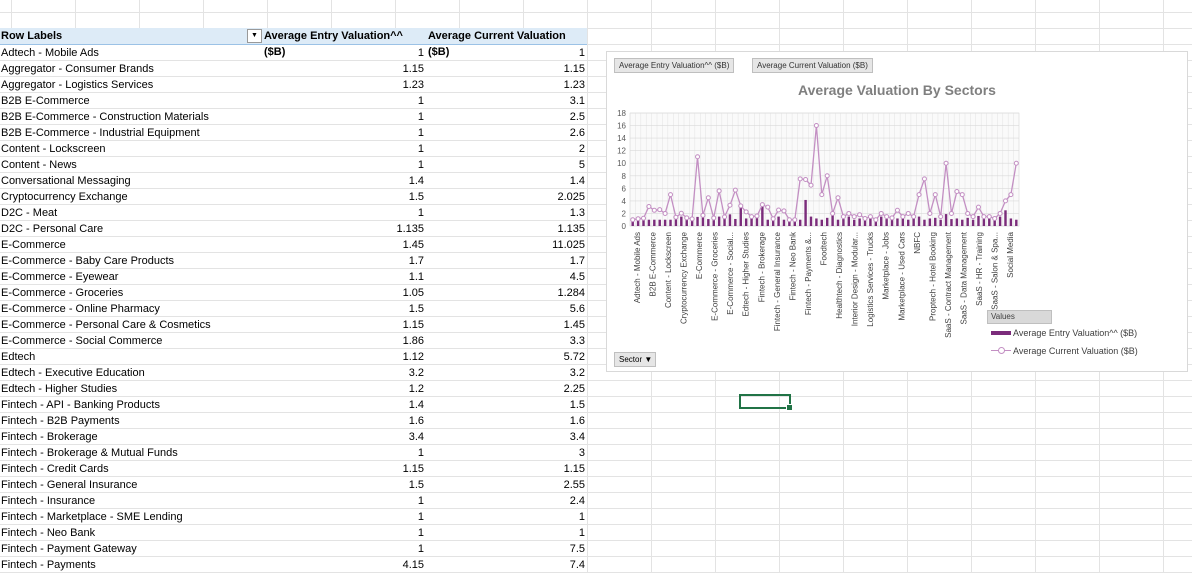 The image size is (1192, 573). What do you see at coordinates (293, 453) in the screenshot?
I see `pivot-row: Fintech - Brokerage & Mutual Funds 1 3` at bounding box center [293, 453].